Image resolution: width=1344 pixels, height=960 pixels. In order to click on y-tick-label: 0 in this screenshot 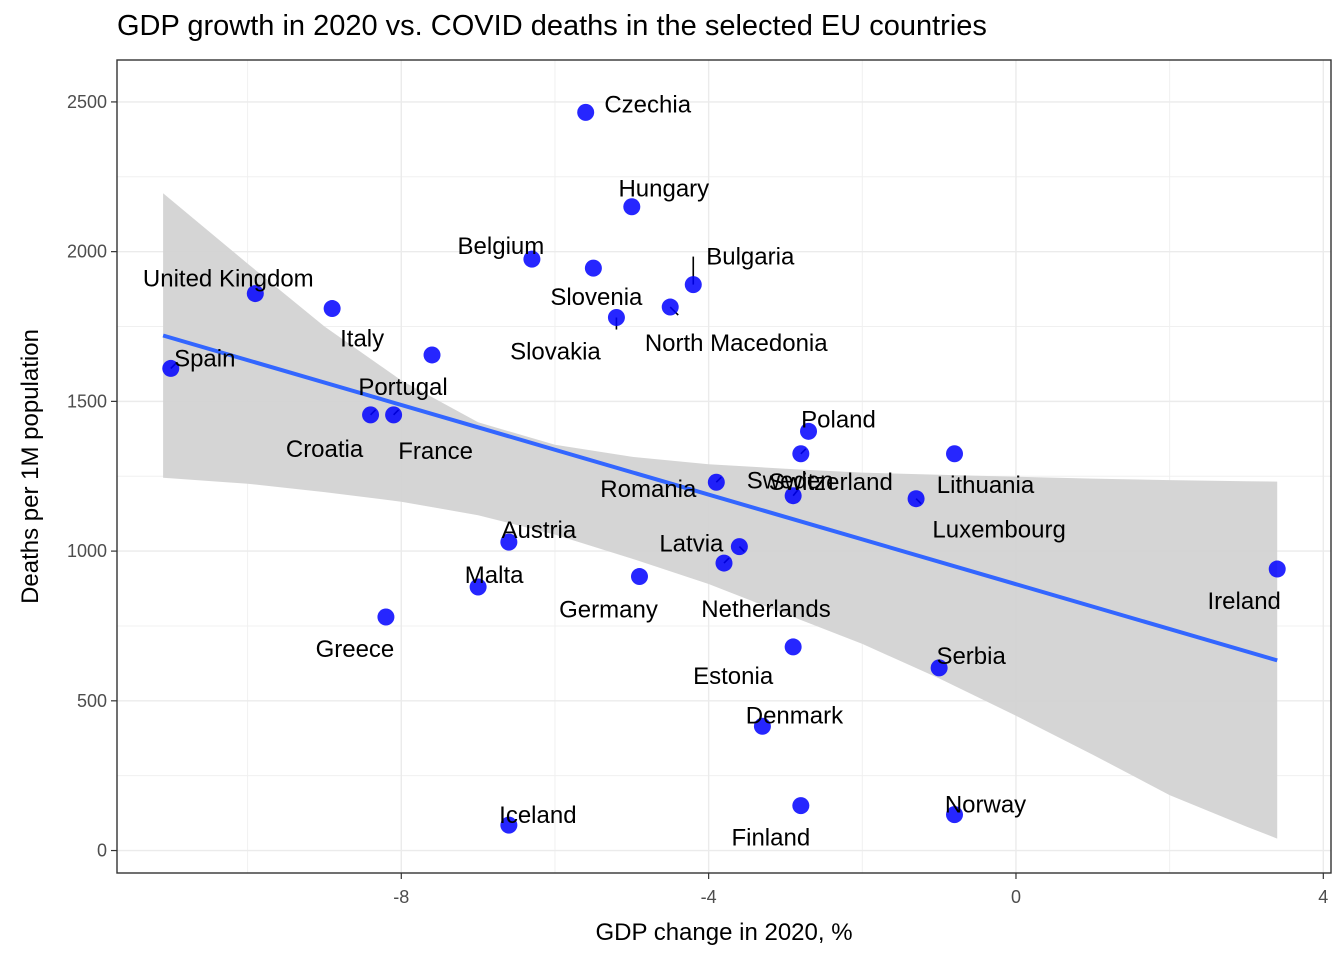, I will do `click(102, 851)`.